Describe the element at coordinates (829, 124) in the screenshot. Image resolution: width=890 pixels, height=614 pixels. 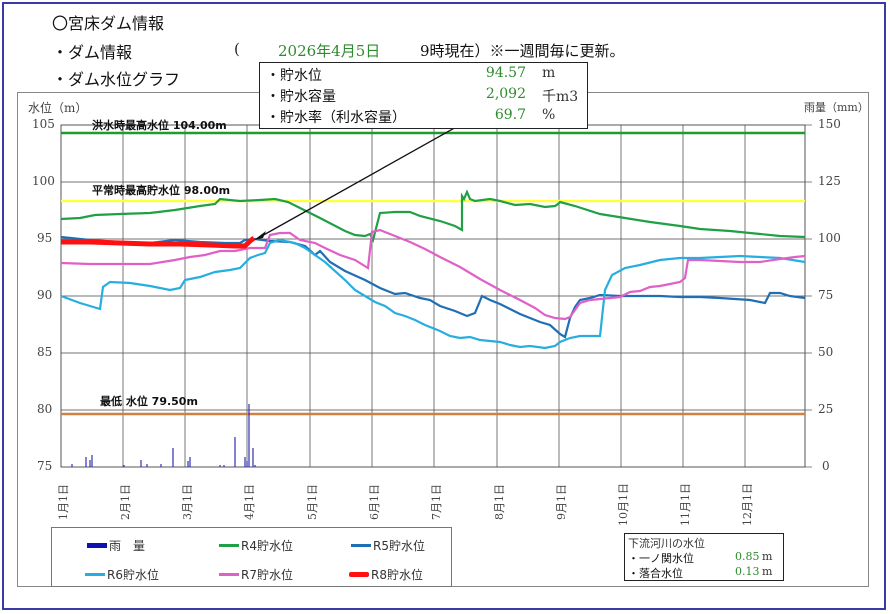
I see `y2-tick: 150` at that location.